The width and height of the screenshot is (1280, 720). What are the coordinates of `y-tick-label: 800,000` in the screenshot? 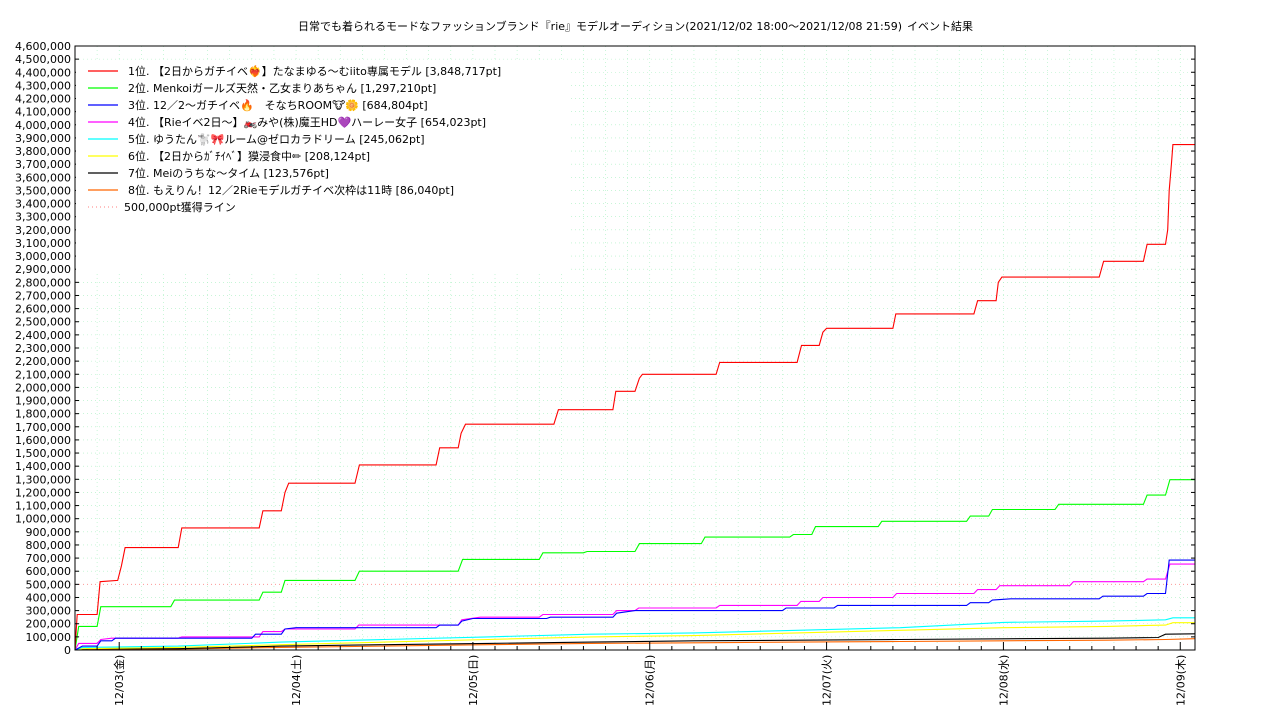 It's located at (49, 545).